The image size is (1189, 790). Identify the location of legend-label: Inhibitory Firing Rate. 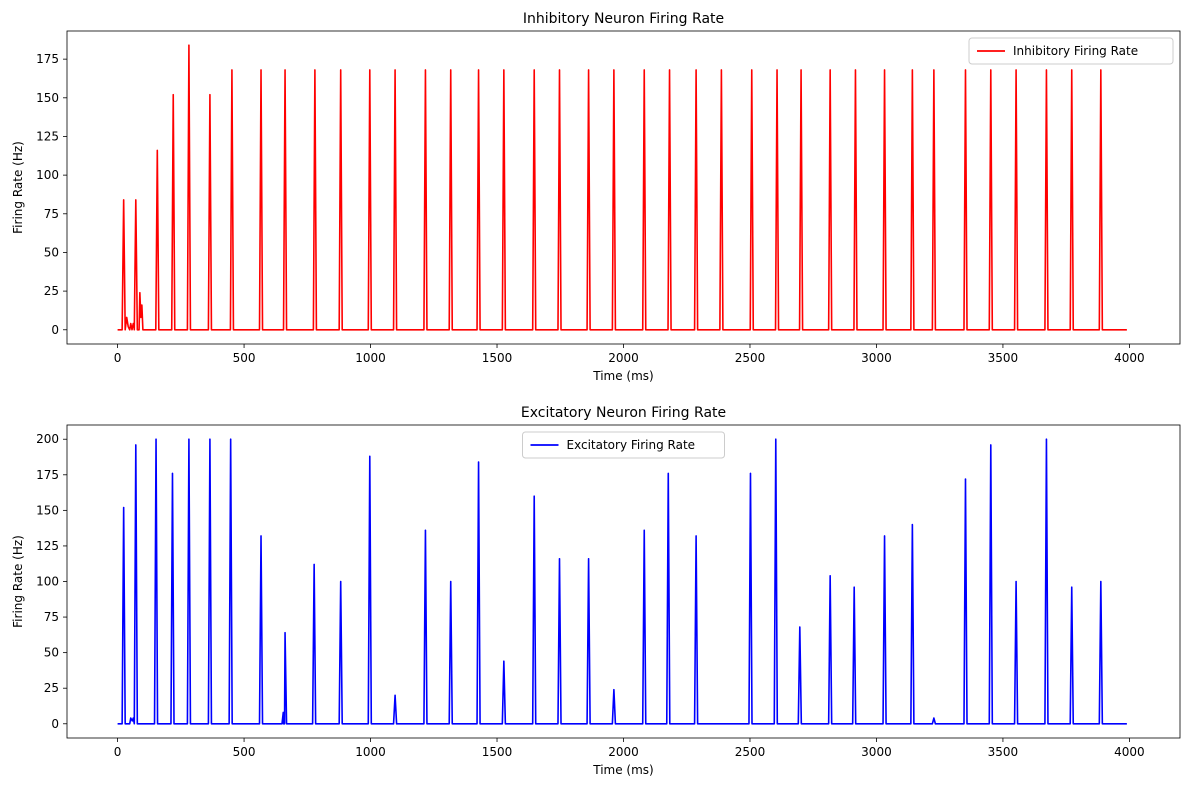
(1075, 51).